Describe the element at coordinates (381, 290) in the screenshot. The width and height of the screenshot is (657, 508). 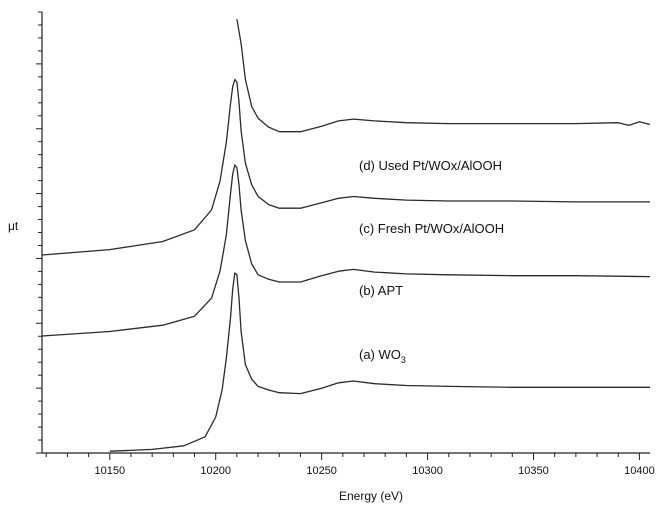
I see `series-label-2: (b) APT` at that location.